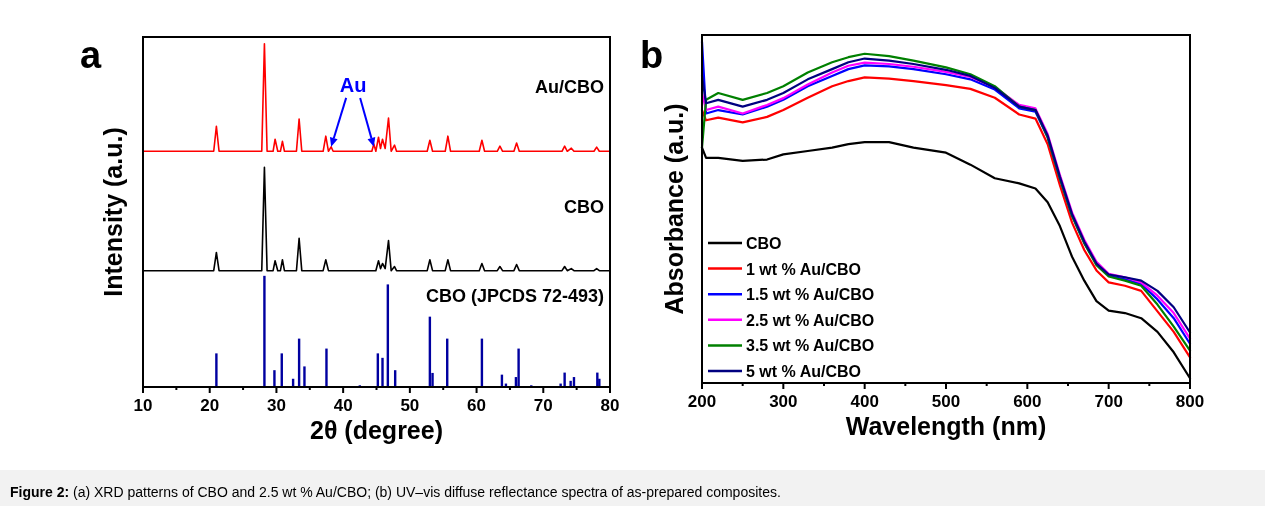  I want to click on chart-title: a, so click(91, 55).